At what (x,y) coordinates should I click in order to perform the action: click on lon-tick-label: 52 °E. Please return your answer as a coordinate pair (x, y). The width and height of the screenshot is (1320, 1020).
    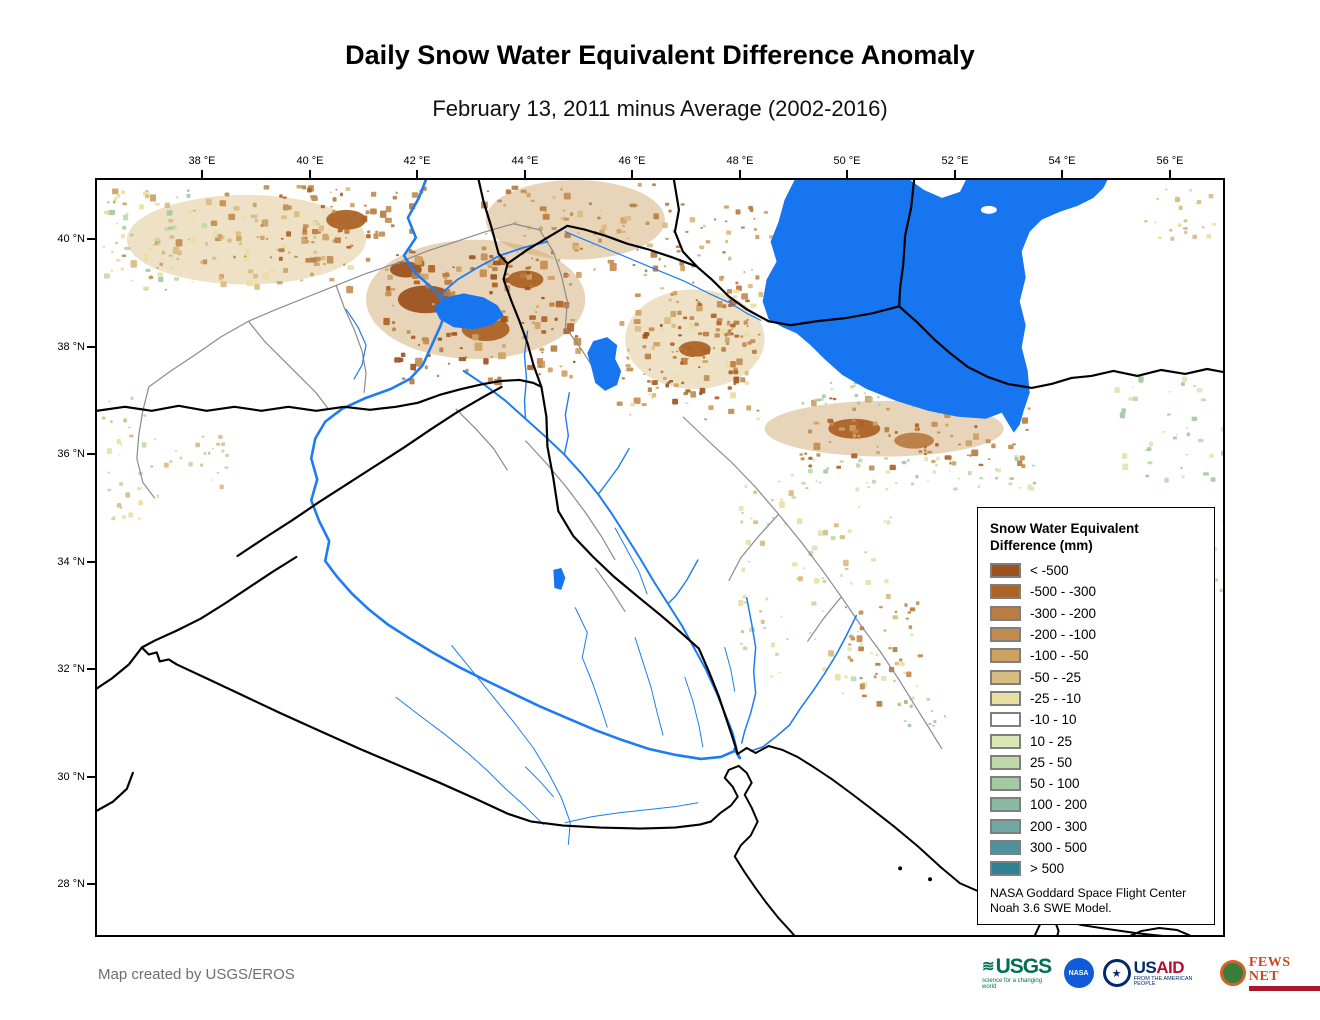
    Looking at the image, I should click on (955, 161).